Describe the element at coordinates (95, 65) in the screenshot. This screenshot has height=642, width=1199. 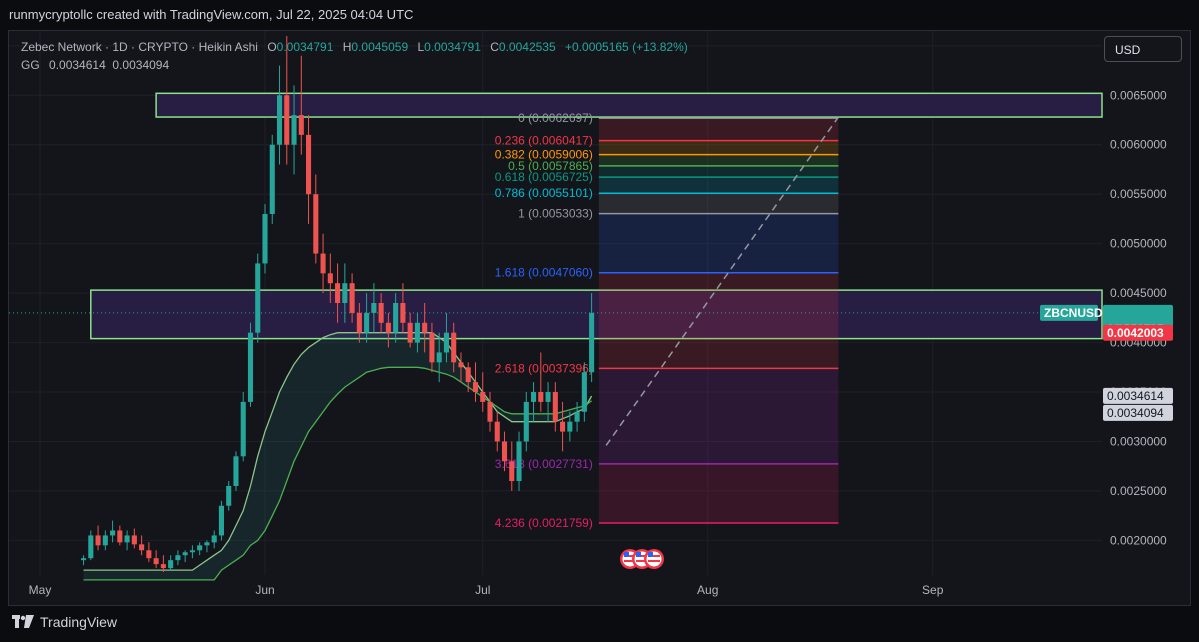
I see `legend-indicator: GG 0.0034614 0.0034094` at that location.